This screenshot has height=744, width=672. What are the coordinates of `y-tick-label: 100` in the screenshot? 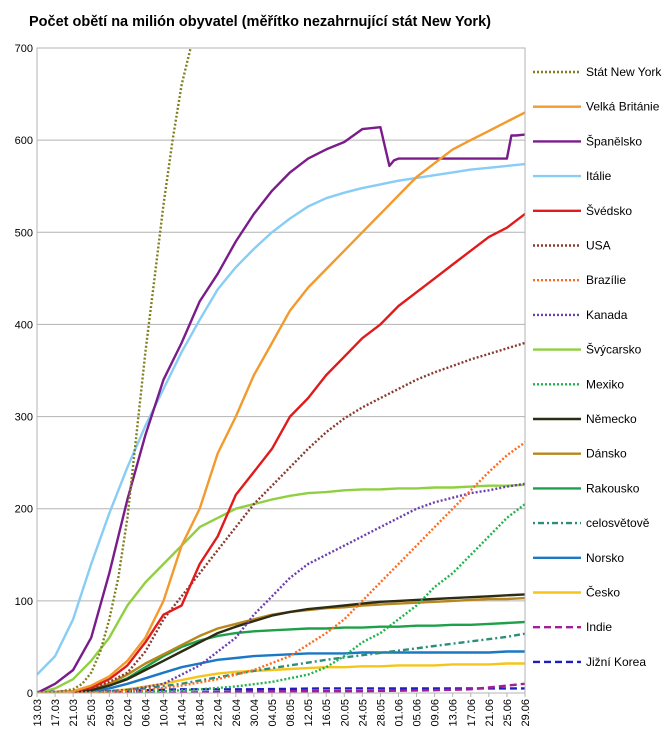 It's located at (24, 602).